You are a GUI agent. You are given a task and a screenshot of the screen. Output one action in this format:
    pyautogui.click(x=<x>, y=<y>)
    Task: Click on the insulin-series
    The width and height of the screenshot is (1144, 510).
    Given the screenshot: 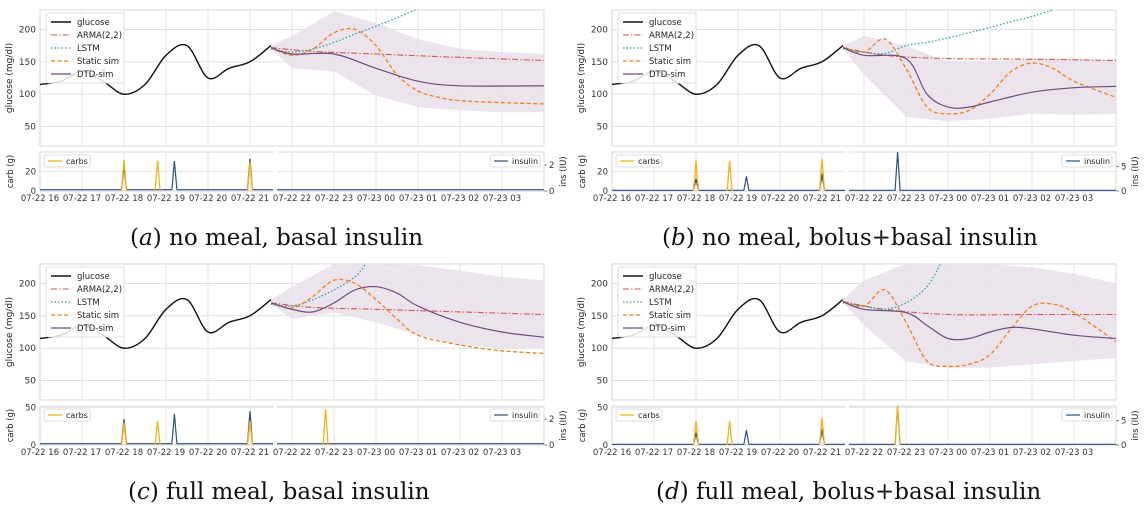 What is the action you would take?
    pyautogui.click(x=864, y=171)
    